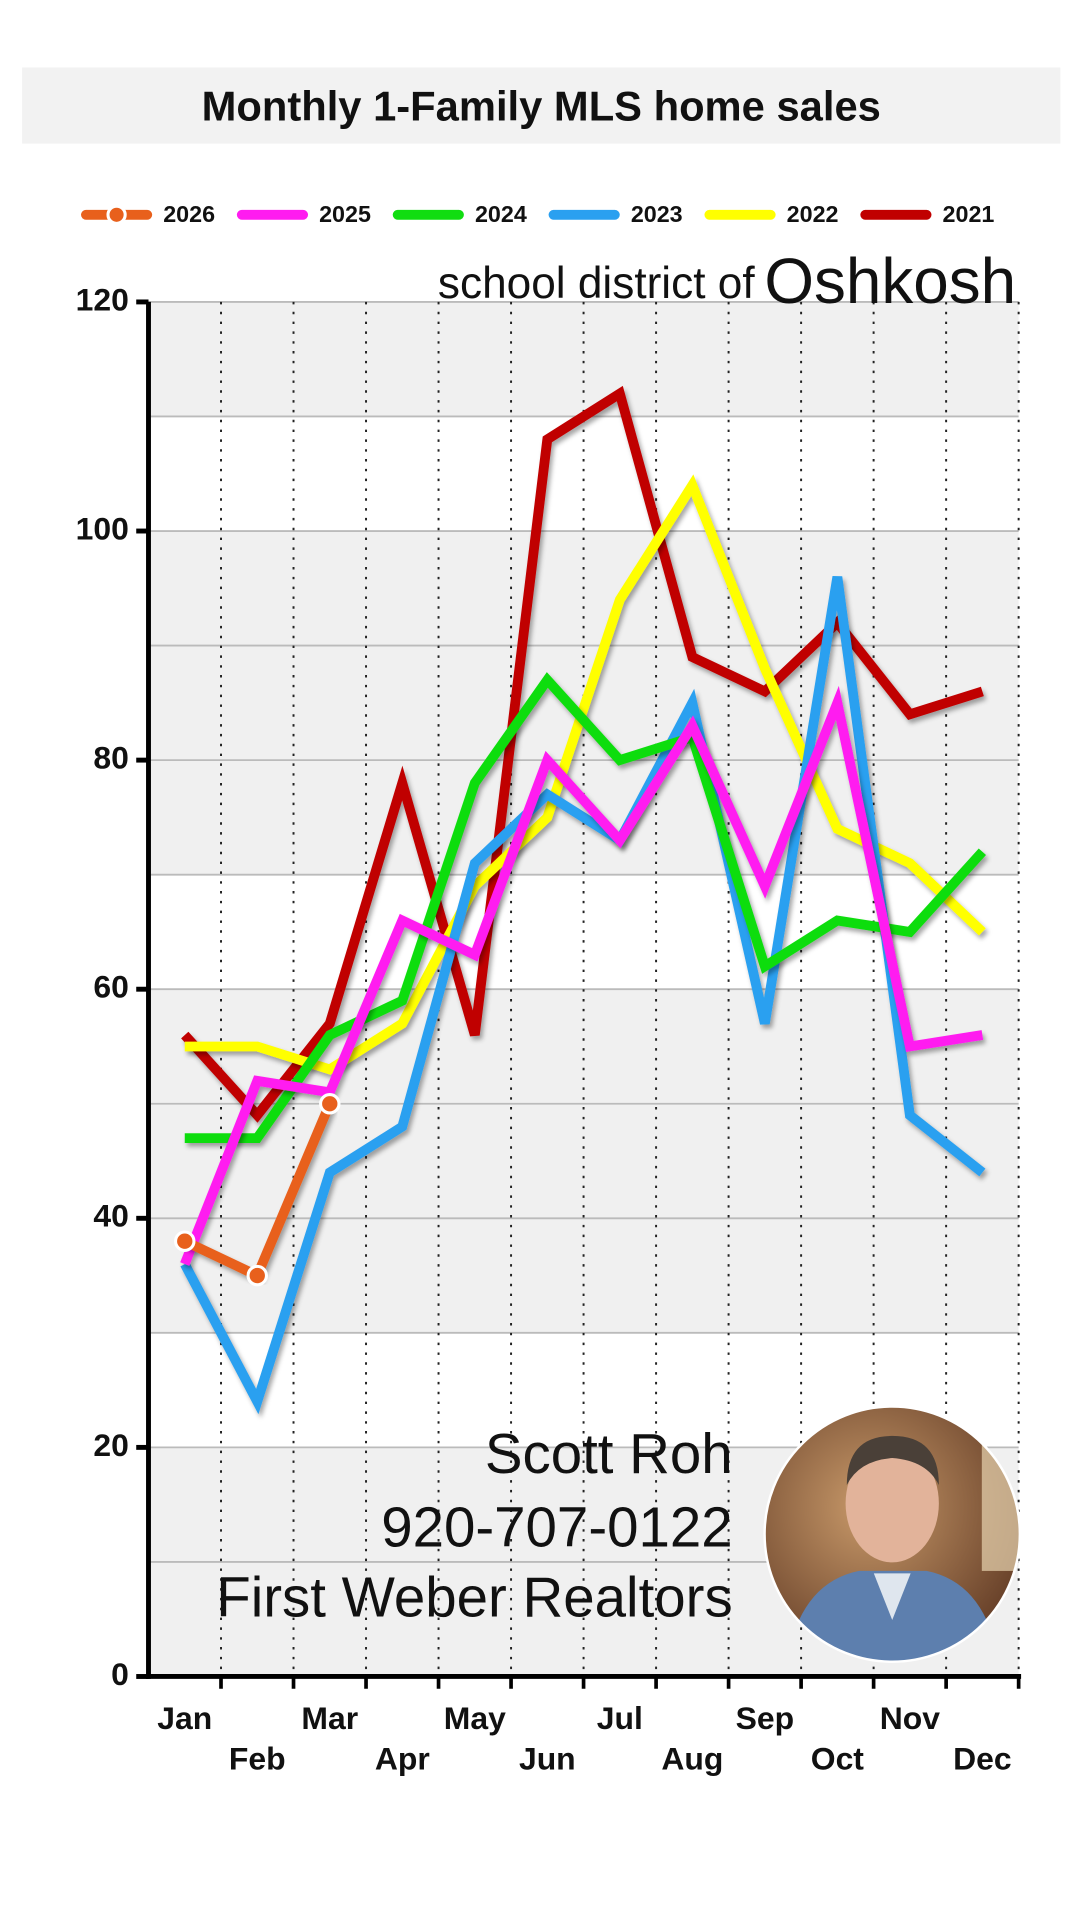 This screenshot has height=1920, width=1080. What do you see at coordinates (345, 214) in the screenshot?
I see `legend-label: 2025` at bounding box center [345, 214].